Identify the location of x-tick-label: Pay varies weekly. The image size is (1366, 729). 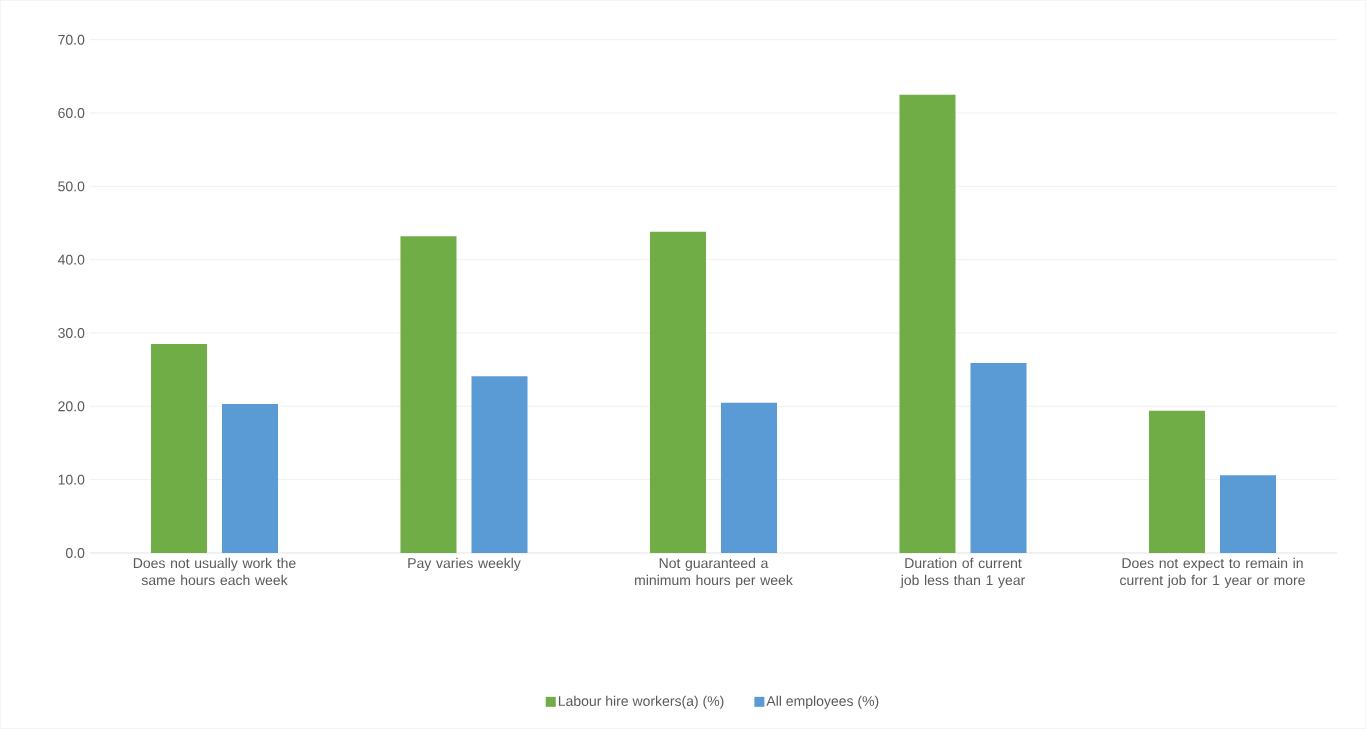
(464, 564).